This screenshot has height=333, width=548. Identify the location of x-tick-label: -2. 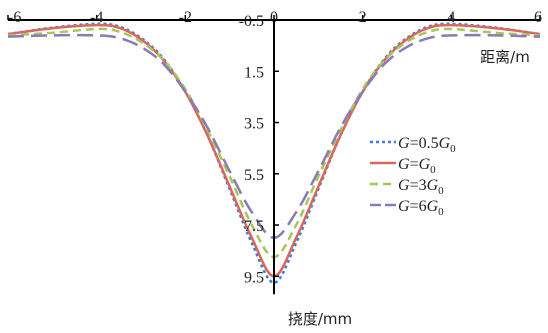
(185, 17).